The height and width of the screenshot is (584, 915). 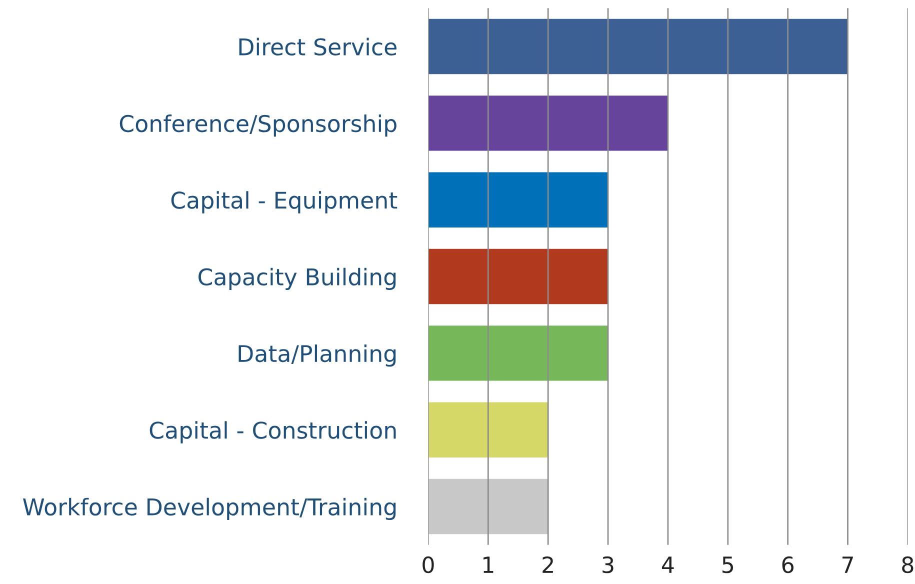 What do you see at coordinates (847, 564) in the screenshot?
I see `x-tick-label: 7` at bounding box center [847, 564].